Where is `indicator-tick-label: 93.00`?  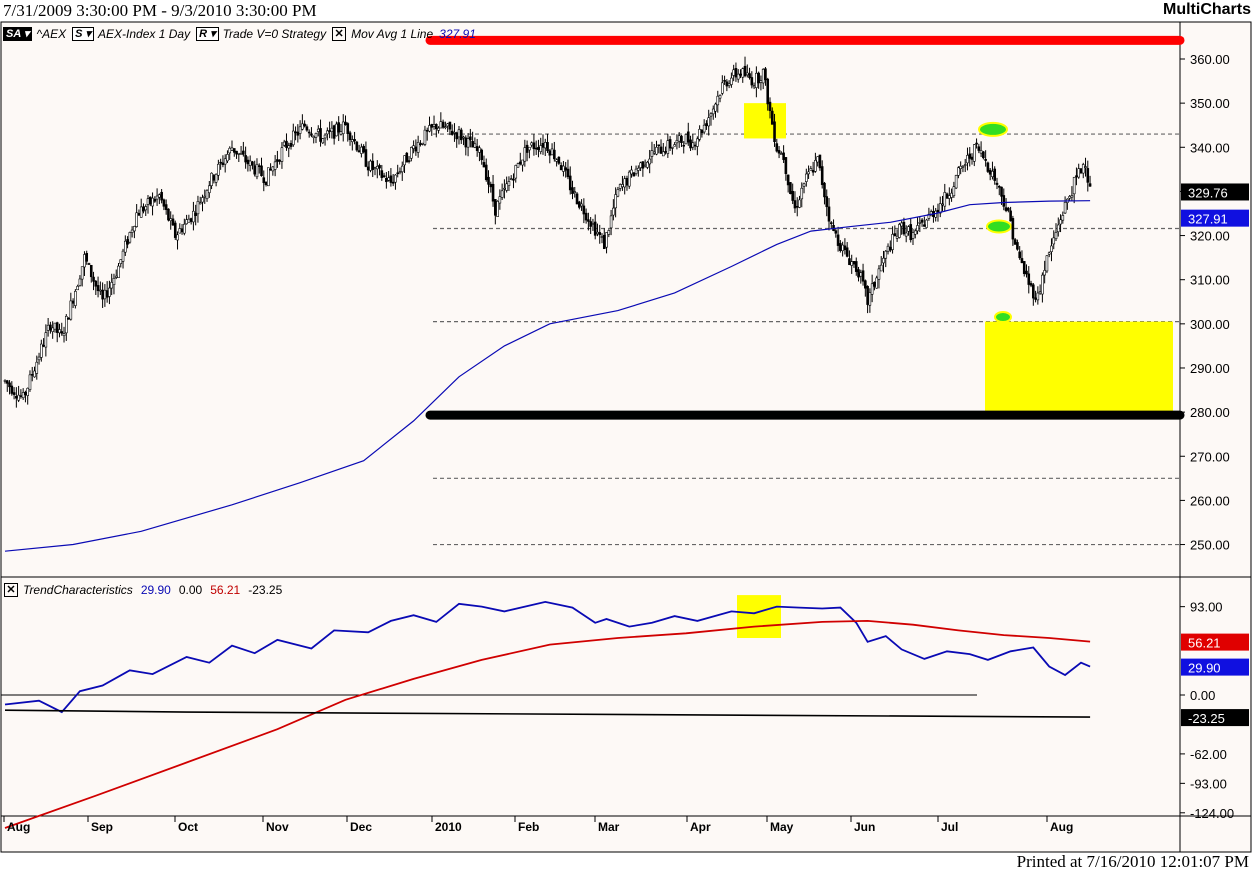
indicator-tick-label: 93.00 is located at coordinates (1206, 607).